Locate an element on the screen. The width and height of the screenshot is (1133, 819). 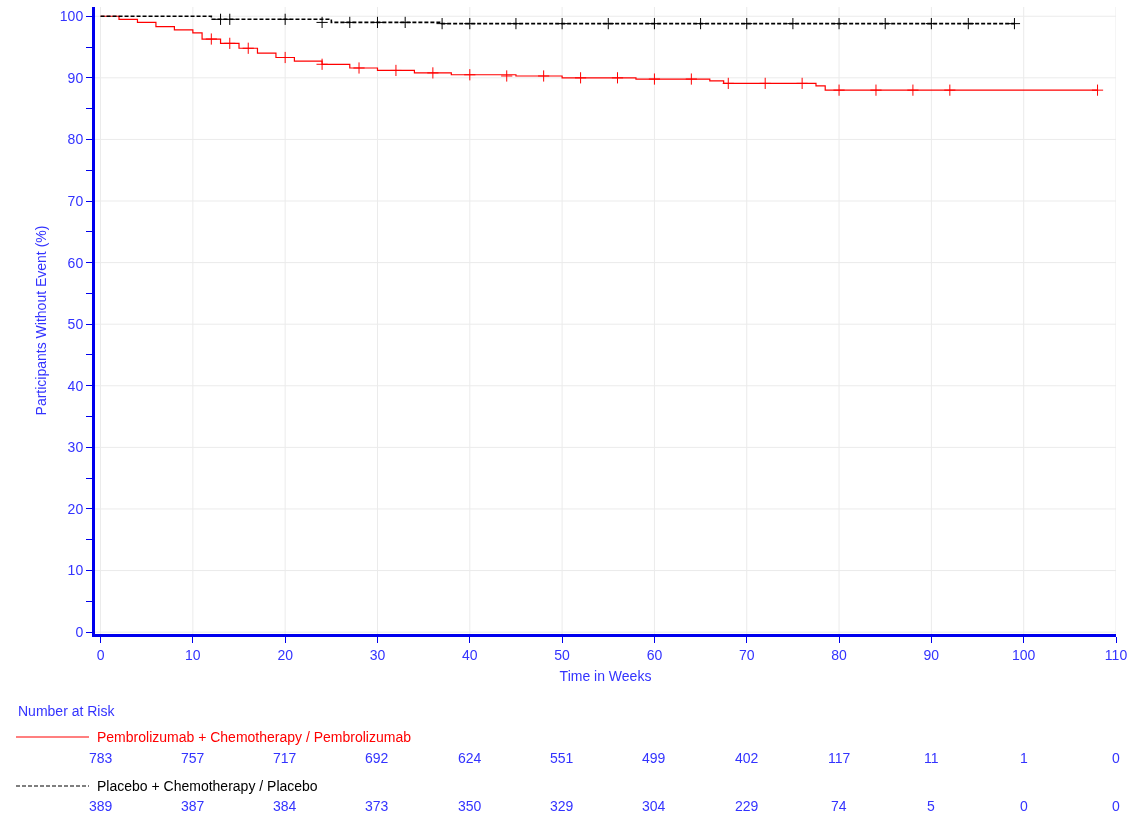
y-tick-label: 50 is located at coordinates (75, 324).